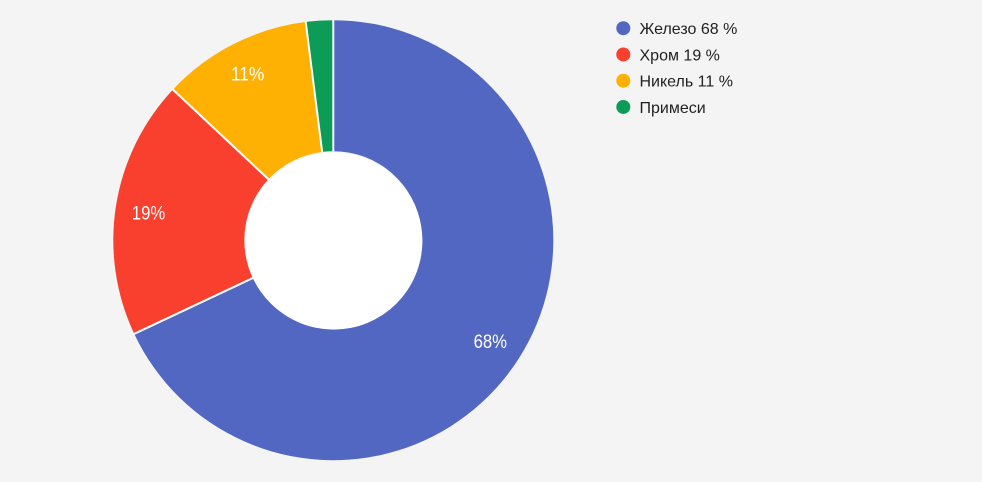 The width and height of the screenshot is (982, 482). I want to click on svg-text: 11%, so click(247, 74).